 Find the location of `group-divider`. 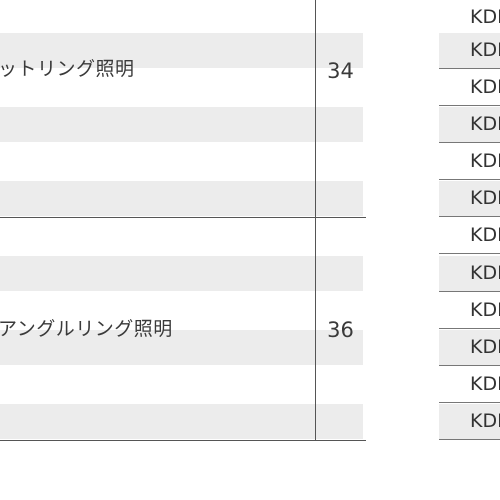

group-divider is located at coordinates (183, 217).